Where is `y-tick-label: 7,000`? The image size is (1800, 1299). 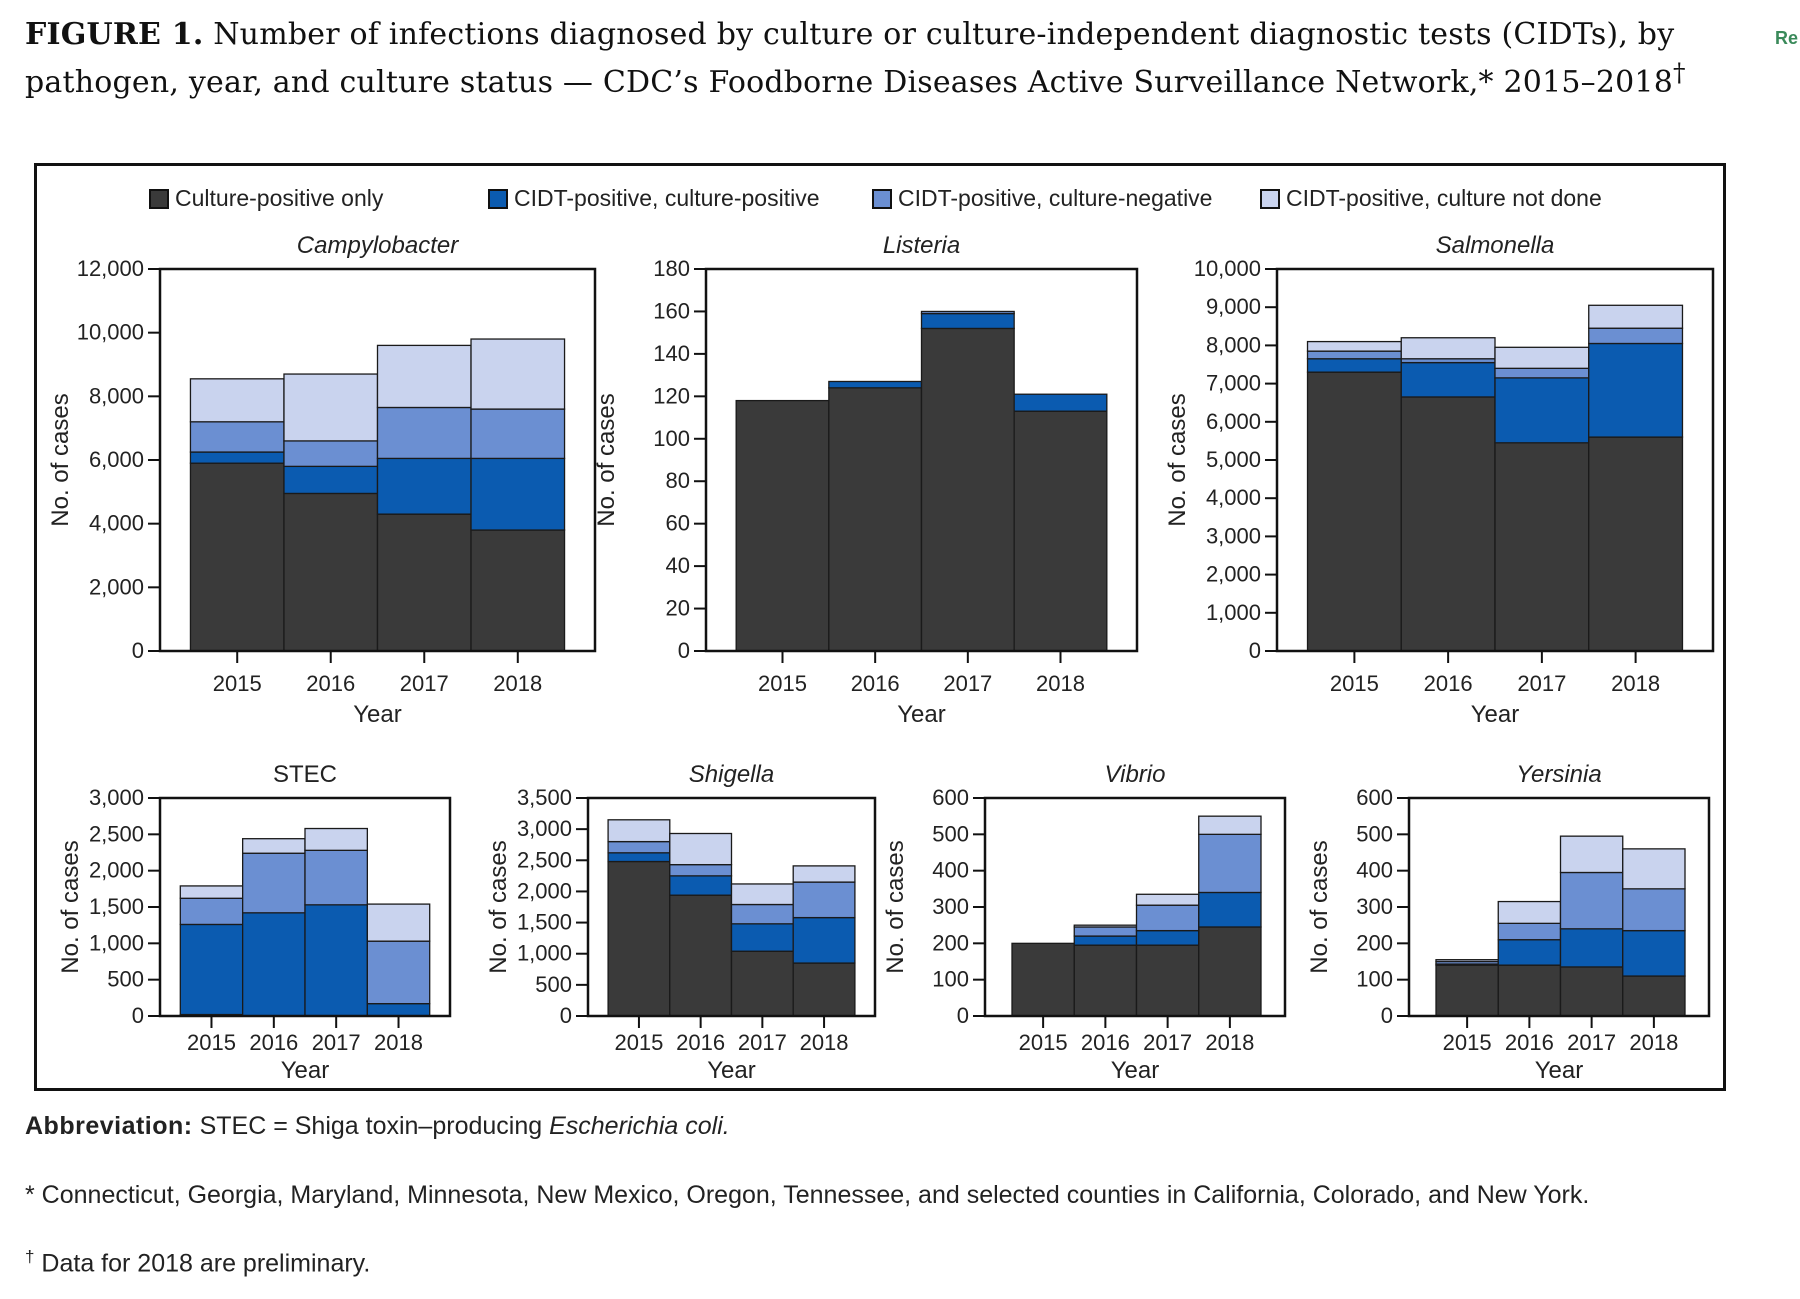
y-tick-label: 7,000 is located at coordinates (1233, 383).